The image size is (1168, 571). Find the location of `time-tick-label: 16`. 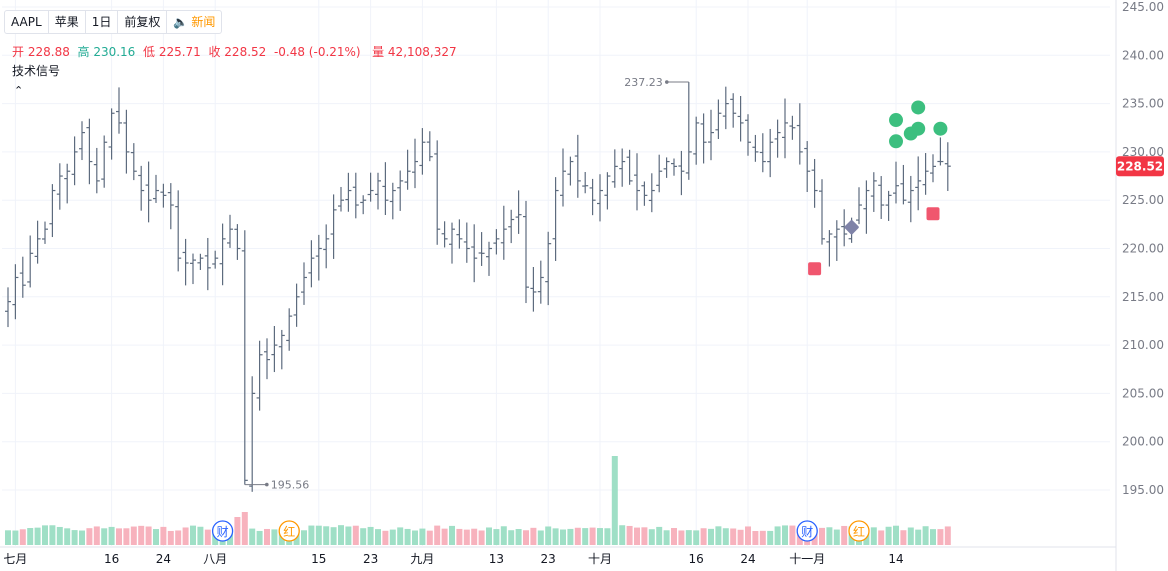

time-tick-label: 16 is located at coordinates (696, 559).